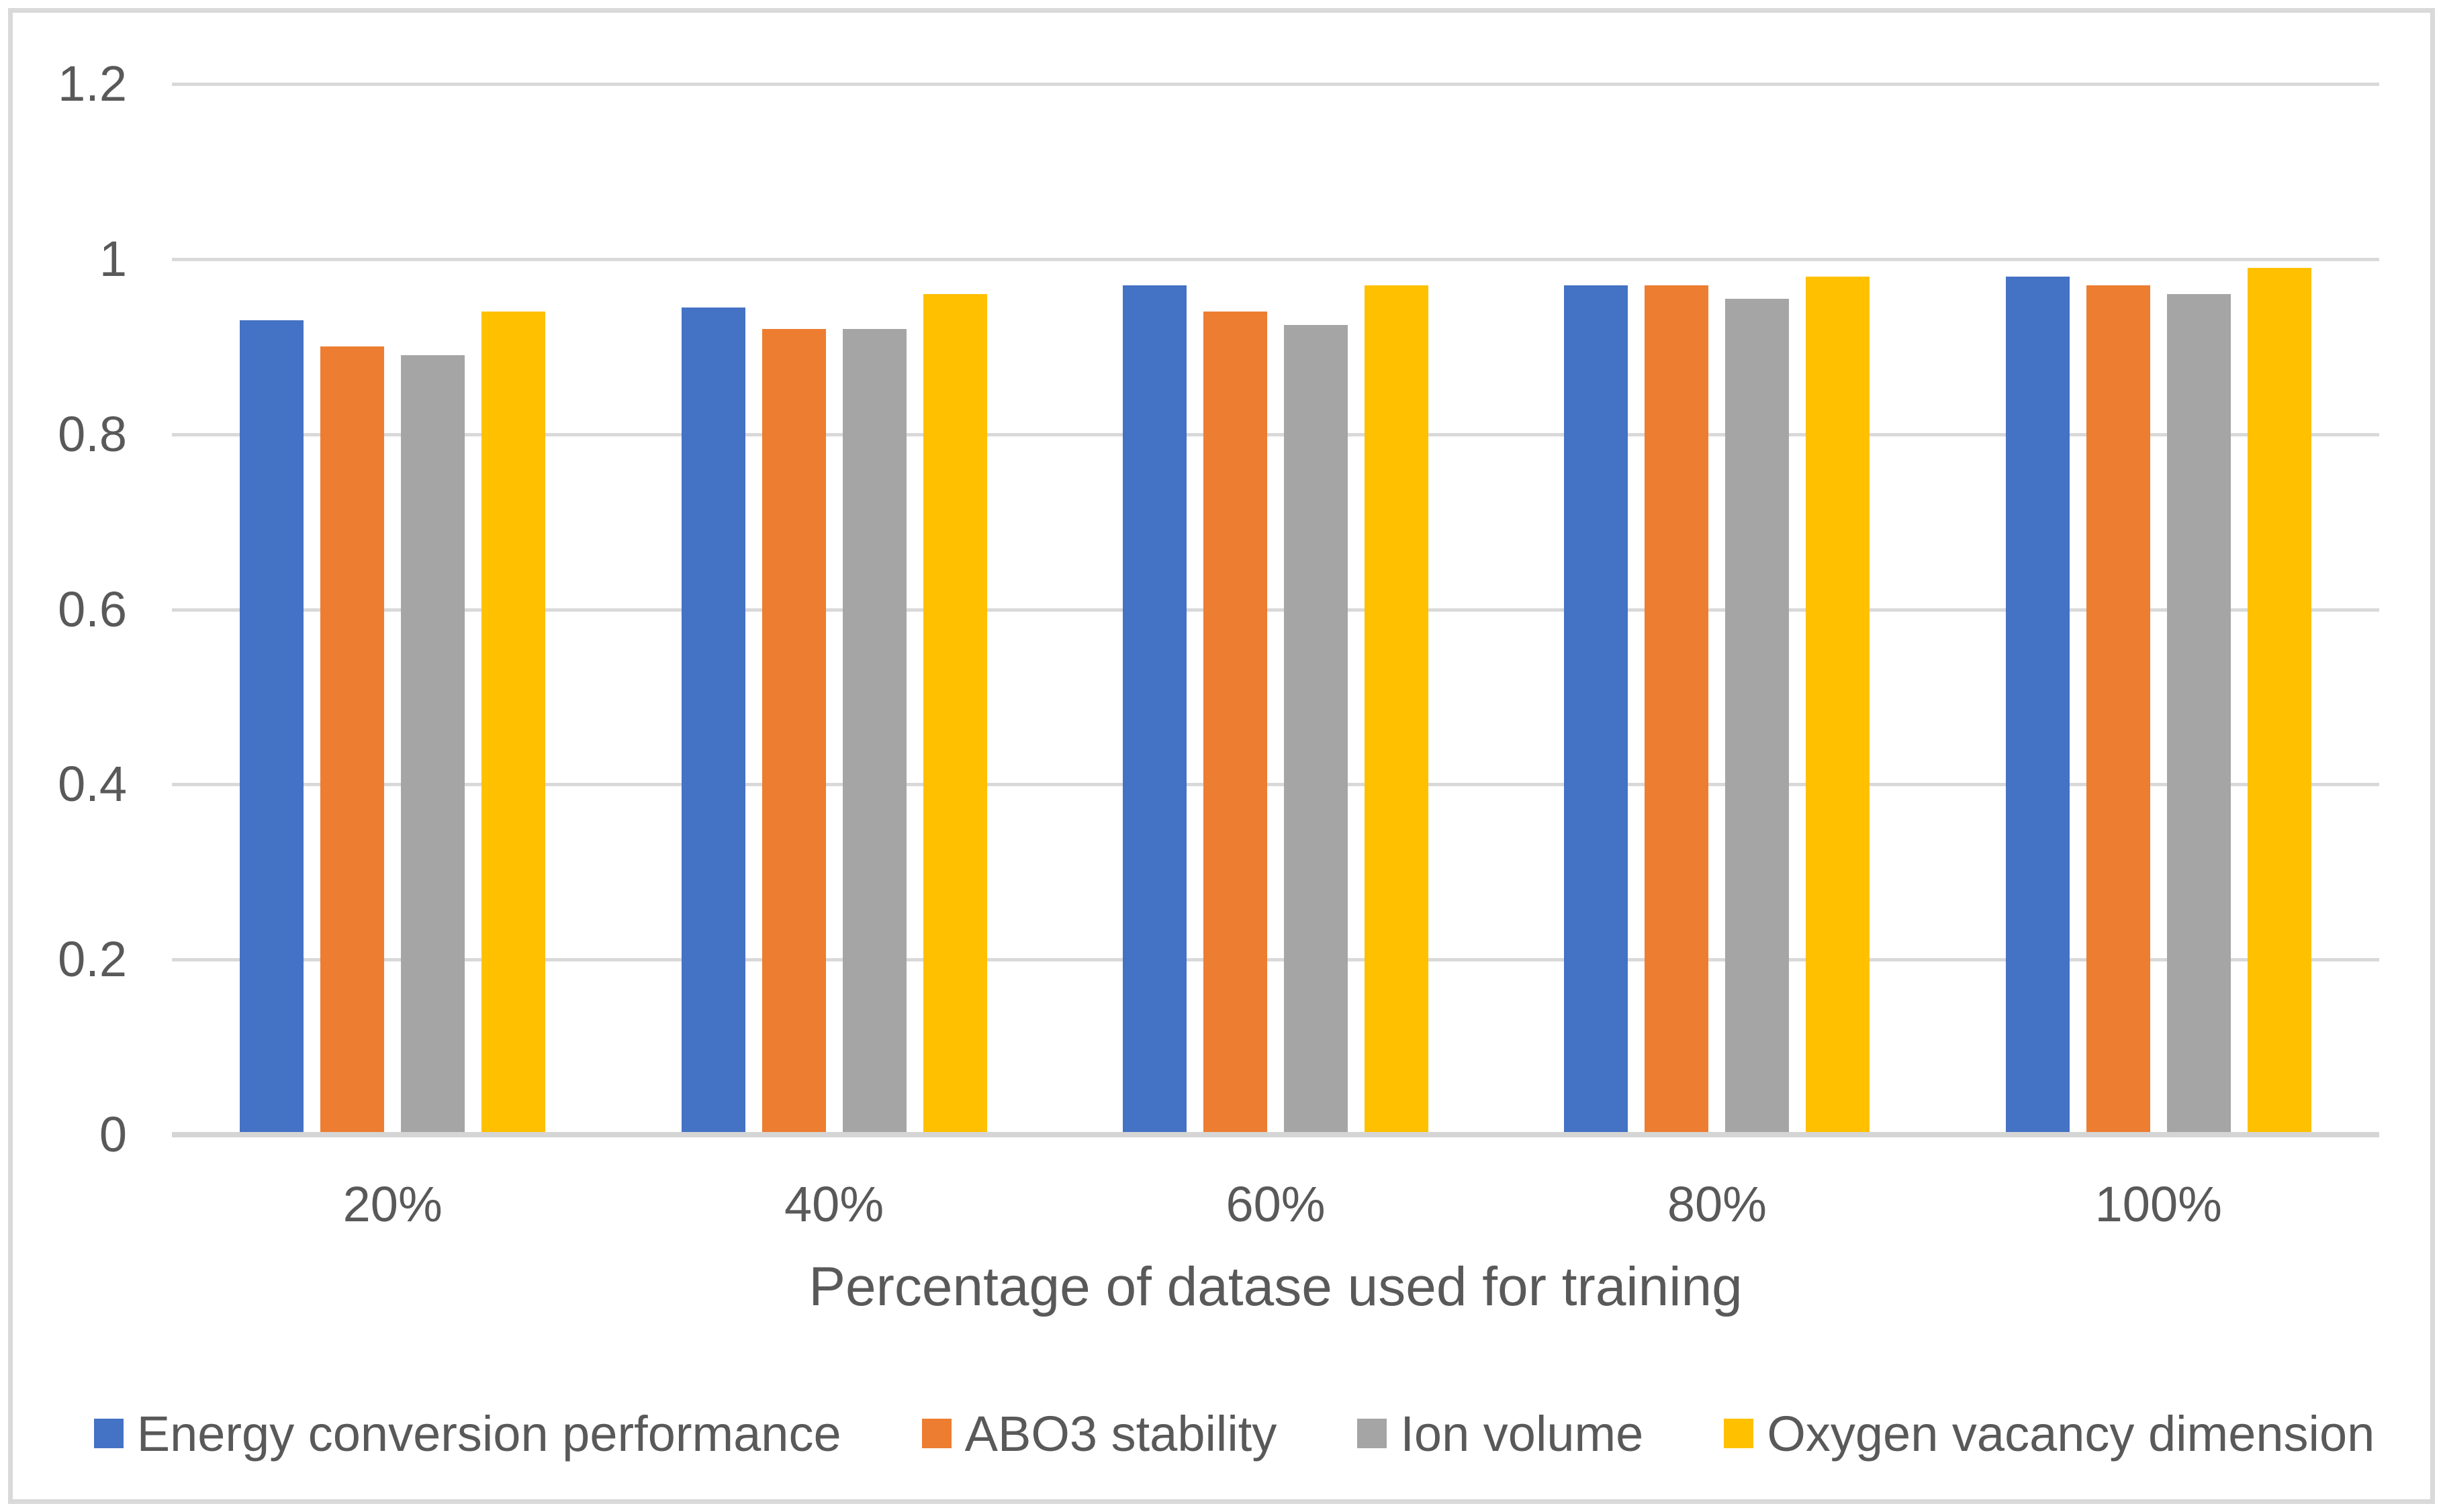 This screenshot has width=2443, height=1512. I want to click on legend-label: ABO3 stability, so click(1120, 1433).